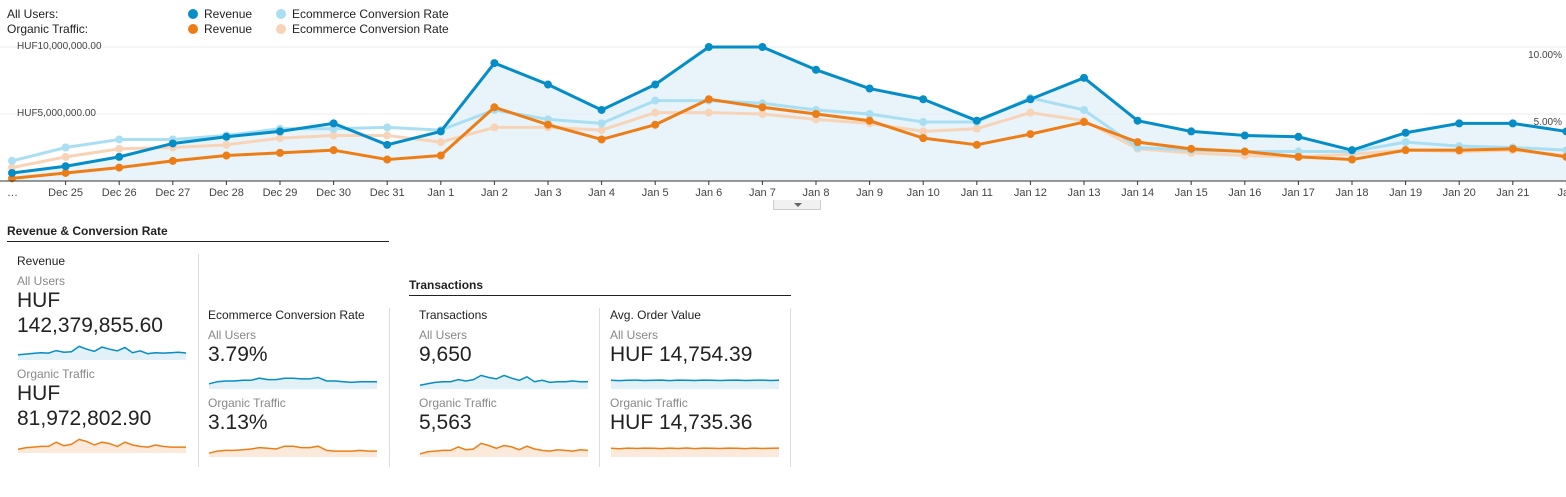 This screenshot has width=1566, height=497. Describe the element at coordinates (59, 46) in the screenshot. I see `y-axis-left-tick-label: HUF10,000,000.00` at that location.